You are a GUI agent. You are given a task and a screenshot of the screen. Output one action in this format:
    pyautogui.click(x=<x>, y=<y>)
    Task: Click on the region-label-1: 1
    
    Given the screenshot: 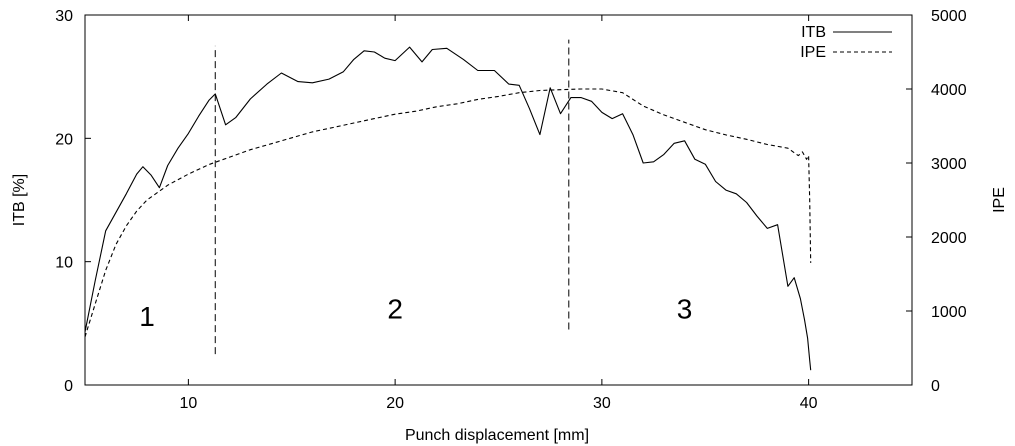 What is the action you would take?
    pyautogui.click(x=147, y=316)
    